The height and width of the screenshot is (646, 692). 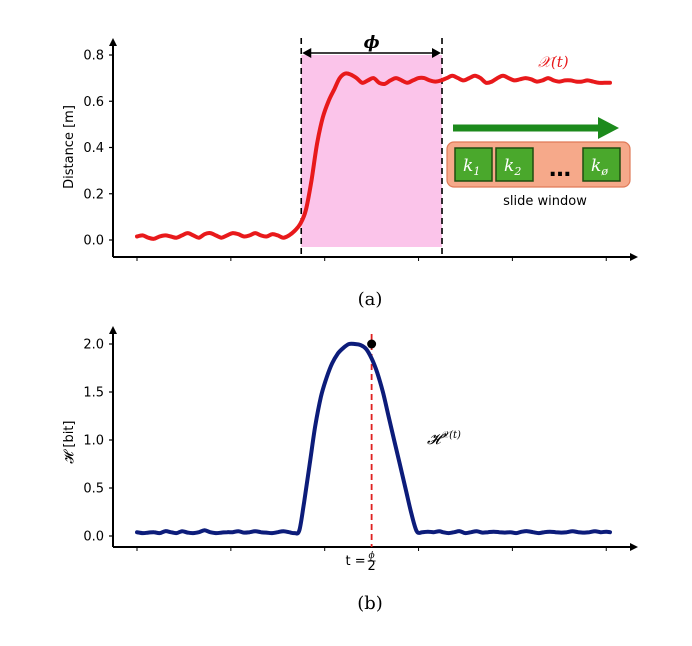 What do you see at coordinates (370, 603) in the screenshot?
I see `panel-label-b: (b)` at bounding box center [370, 603].